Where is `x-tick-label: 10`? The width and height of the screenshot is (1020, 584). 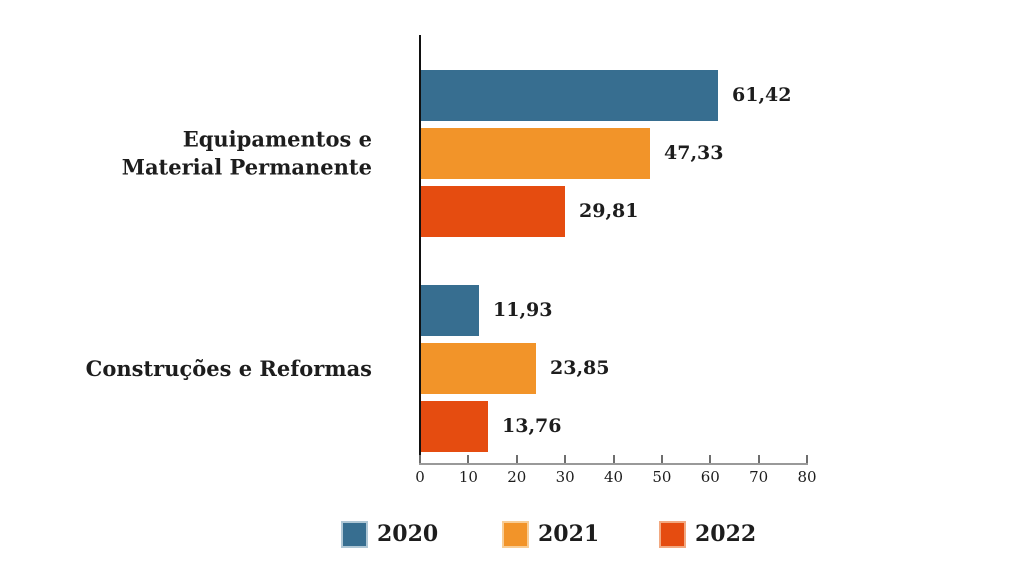 x-tick-label: 10 is located at coordinates (468, 477).